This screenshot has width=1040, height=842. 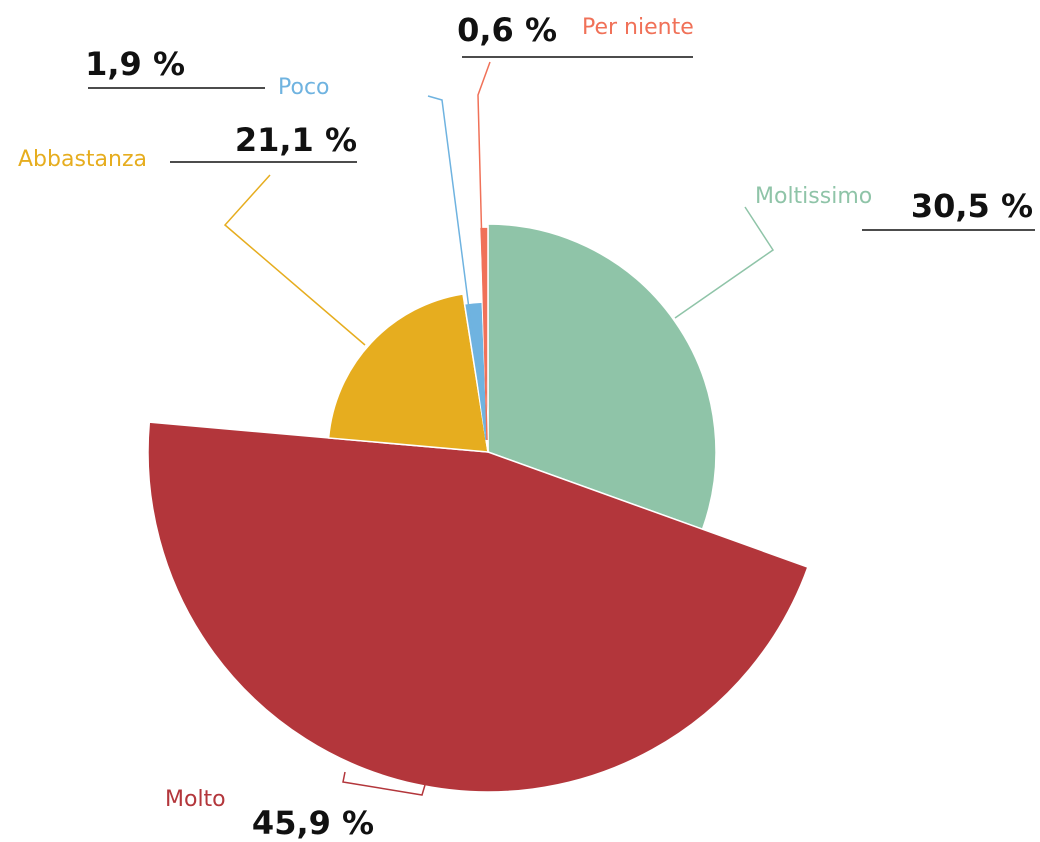 I want to click on category-label: Abbastanza, so click(x=82, y=159).